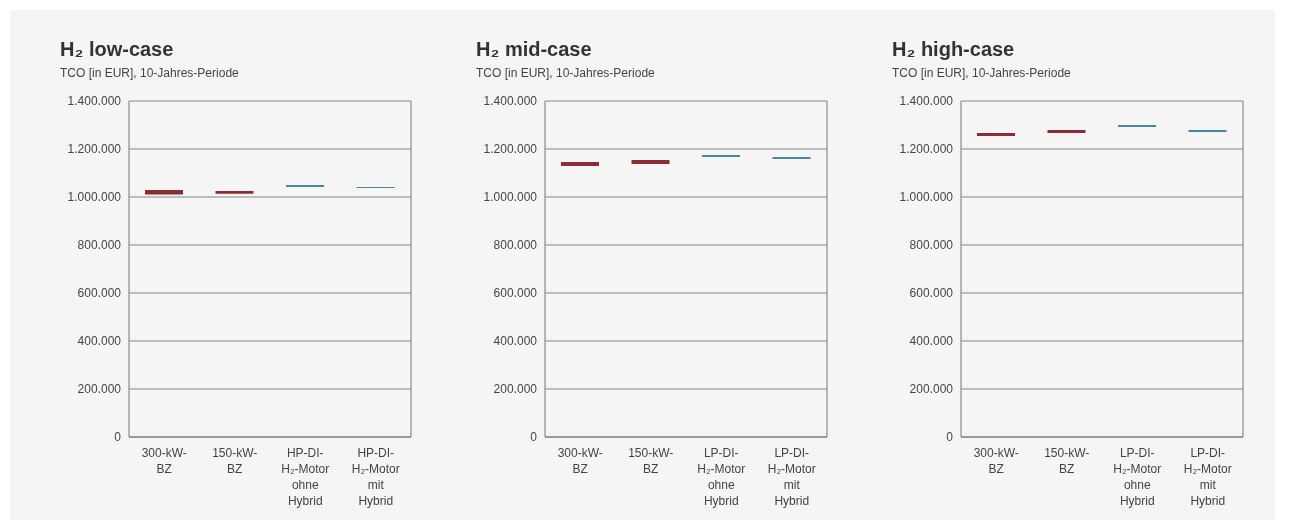 The image size is (1307, 526). What do you see at coordinates (954, 50) in the screenshot?
I see `chart-title: H₂ high-case` at bounding box center [954, 50].